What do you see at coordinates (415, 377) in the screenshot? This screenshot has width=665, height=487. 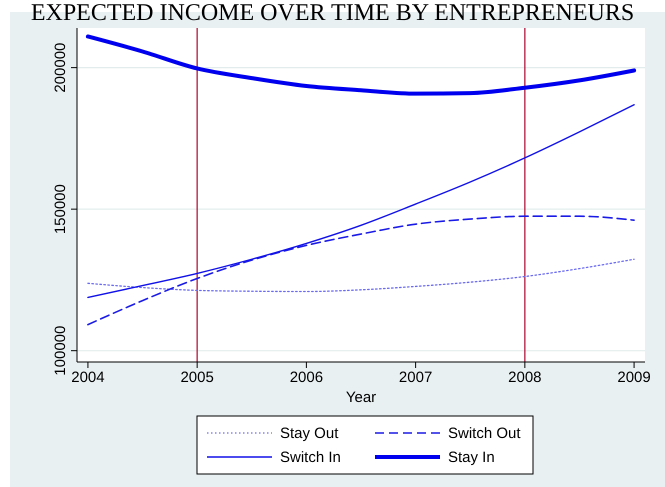 I see `x-tick-label: 2007` at bounding box center [415, 377].